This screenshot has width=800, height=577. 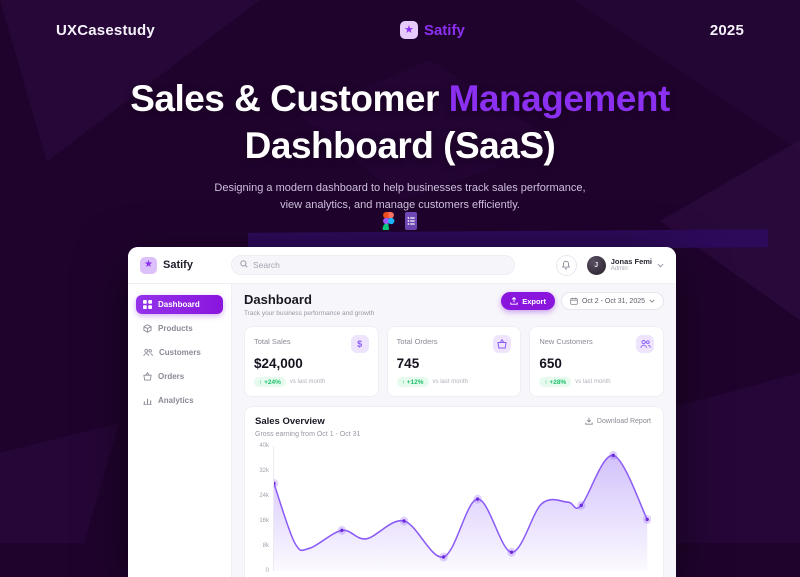 What do you see at coordinates (550, 363) in the screenshot?
I see `stat-value: 650` at bounding box center [550, 363].